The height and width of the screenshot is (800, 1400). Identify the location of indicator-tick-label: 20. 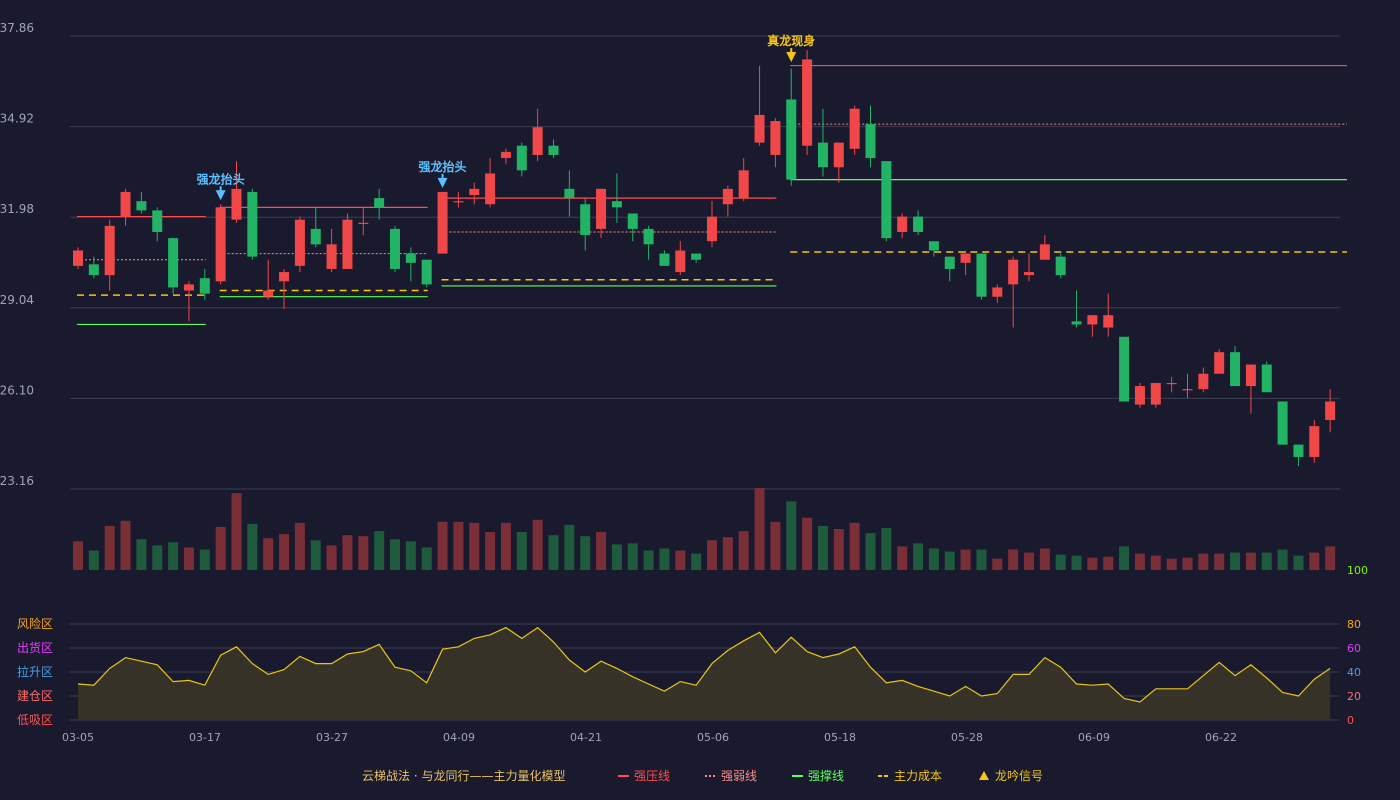
(1354, 696).